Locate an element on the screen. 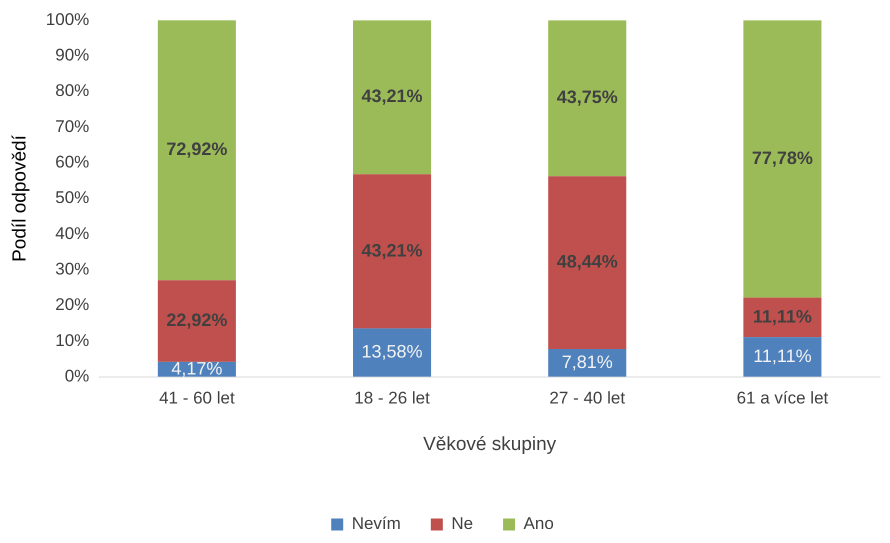  x-axis-title: Věkové skupiny is located at coordinates (490, 444).